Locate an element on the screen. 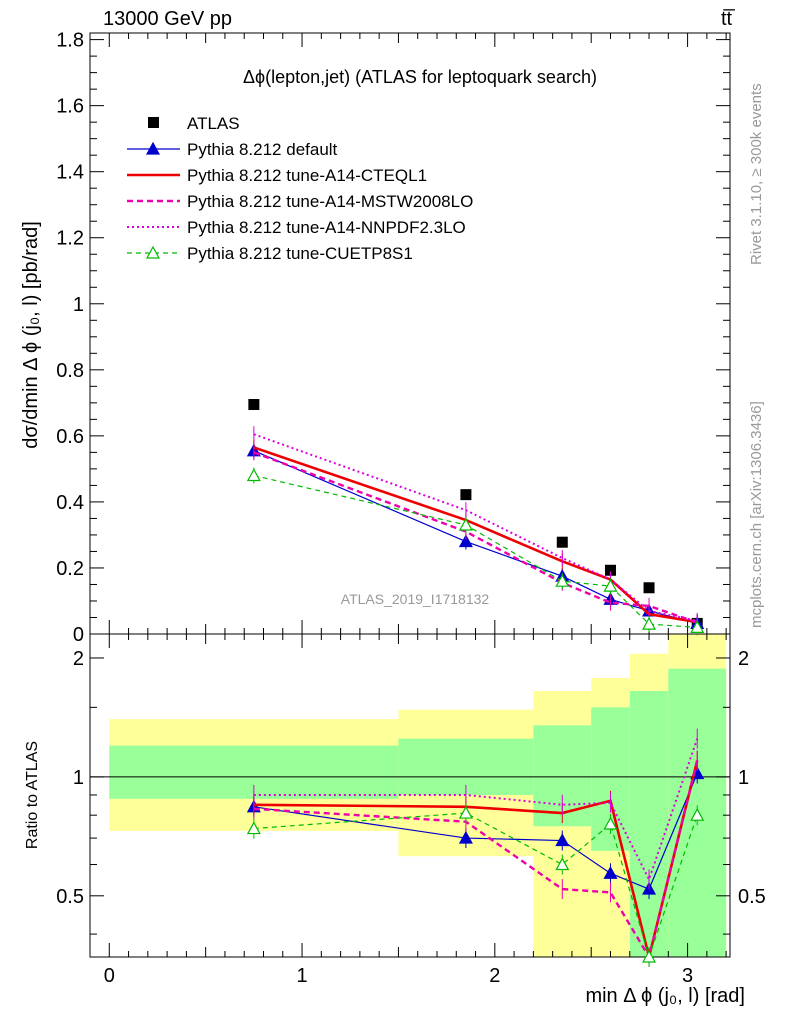  ratio-tick-label-left: 2 is located at coordinates (78, 659).